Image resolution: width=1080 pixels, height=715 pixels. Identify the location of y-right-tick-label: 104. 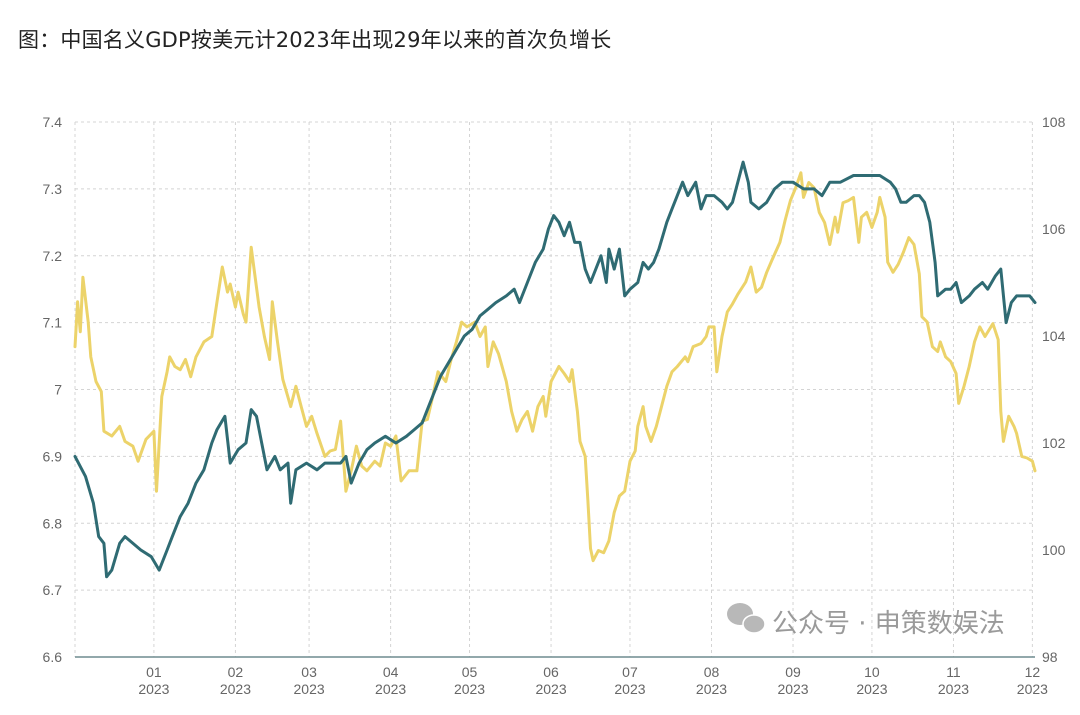
(1054, 336).